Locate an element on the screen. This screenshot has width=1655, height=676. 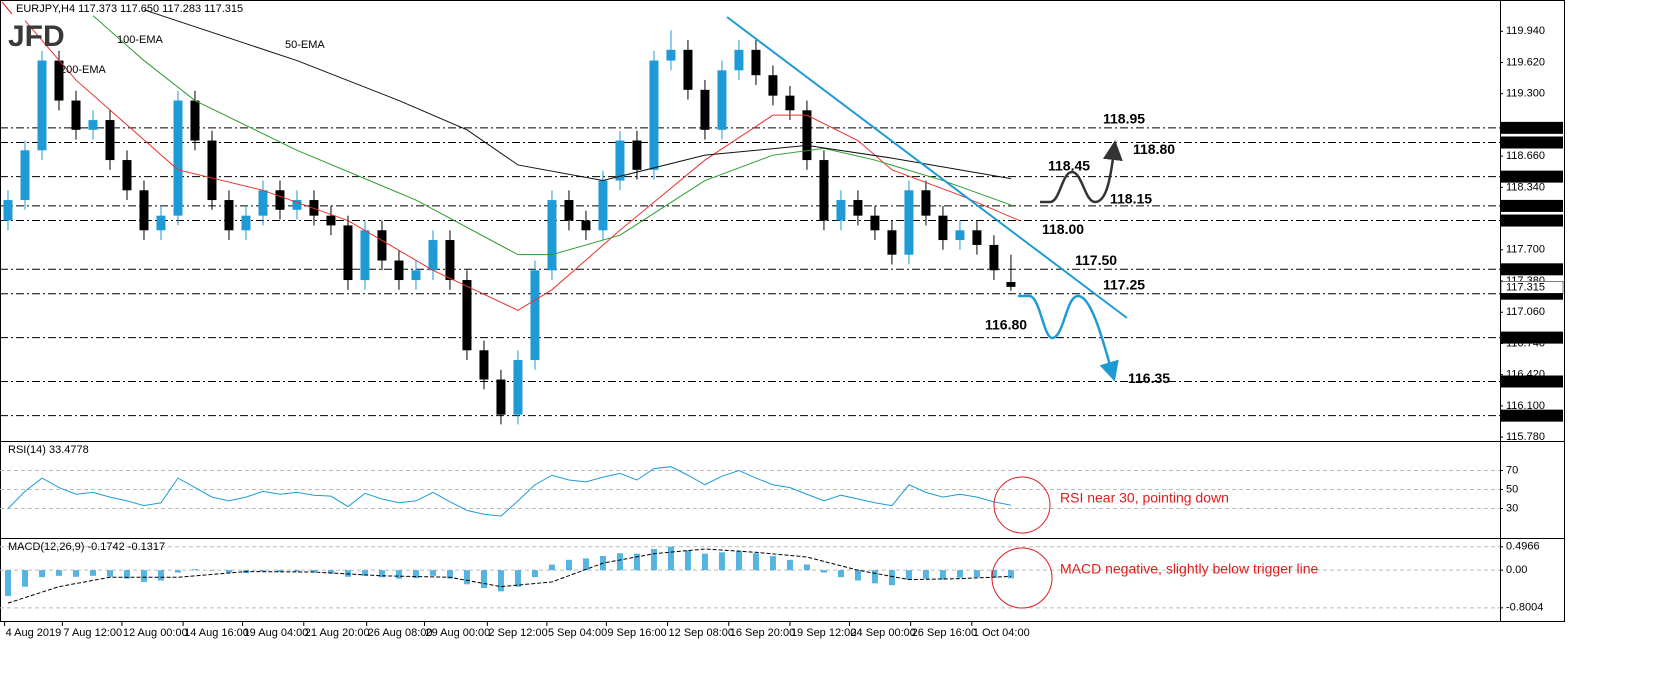
x-tick-label: 12 Aug 00:00 is located at coordinates (155, 633).